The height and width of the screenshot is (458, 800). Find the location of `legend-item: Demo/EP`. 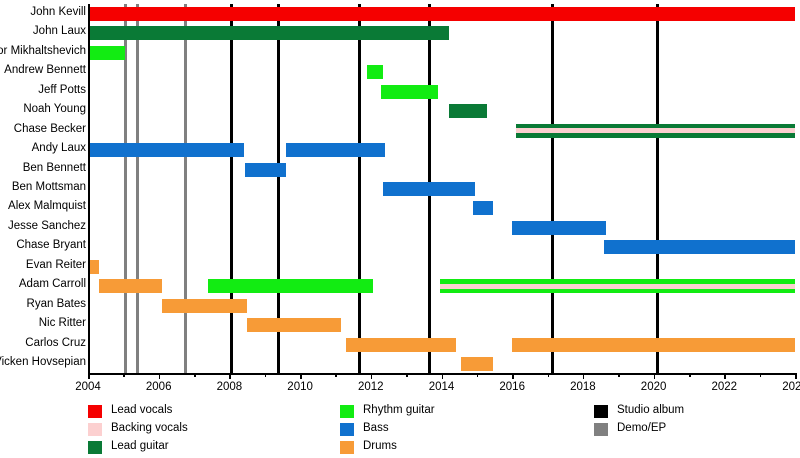

legend-item: Demo/EP is located at coordinates (639, 429).